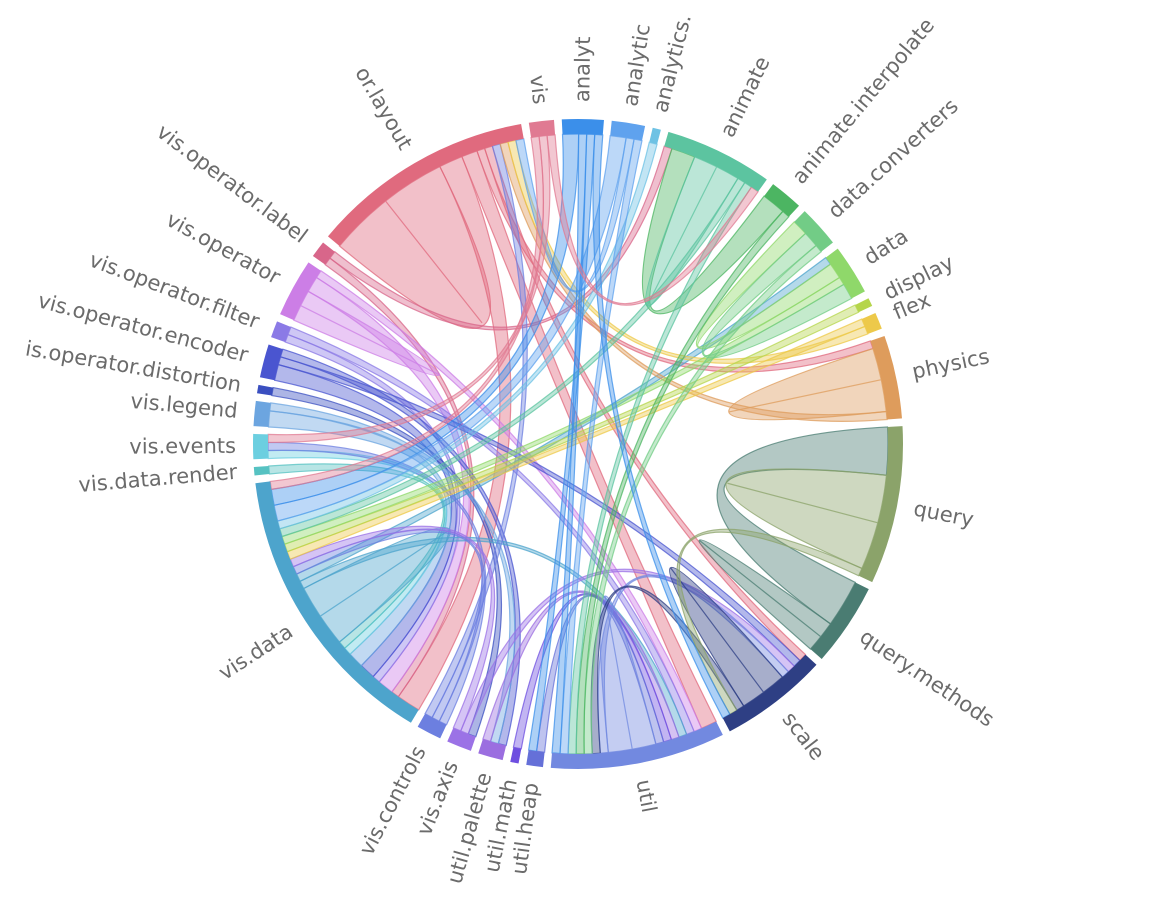 The width and height of the screenshot is (1156, 914). I want to click on group-label-vis-controls: vis.controls, so click(393, 800).